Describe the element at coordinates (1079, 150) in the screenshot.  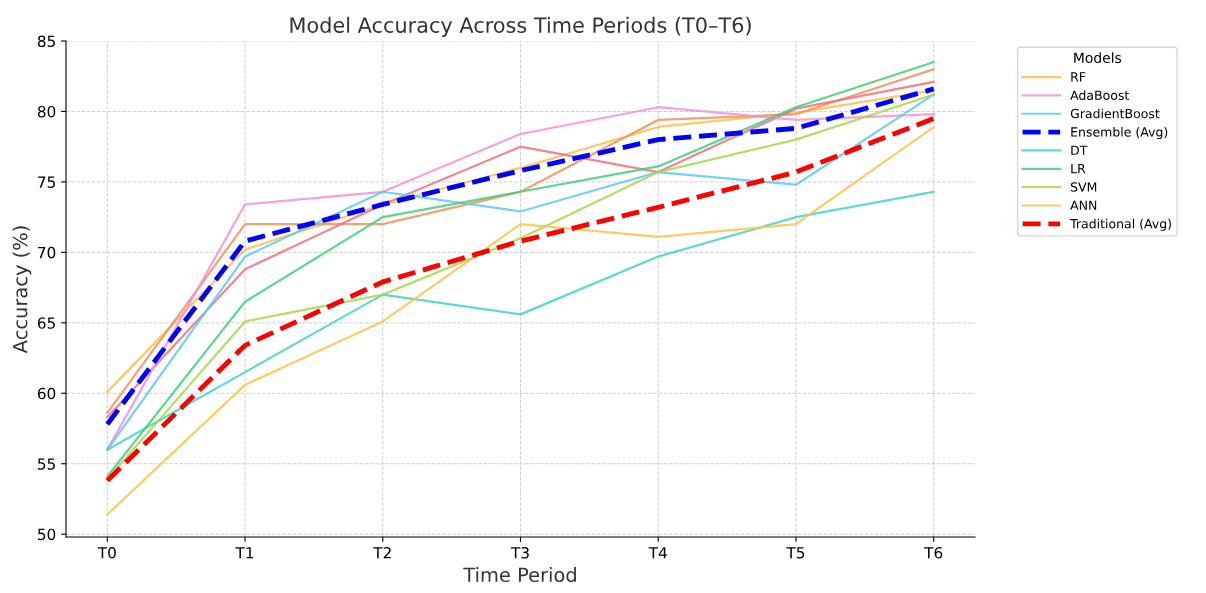
I see `legend-label: DT` at that location.